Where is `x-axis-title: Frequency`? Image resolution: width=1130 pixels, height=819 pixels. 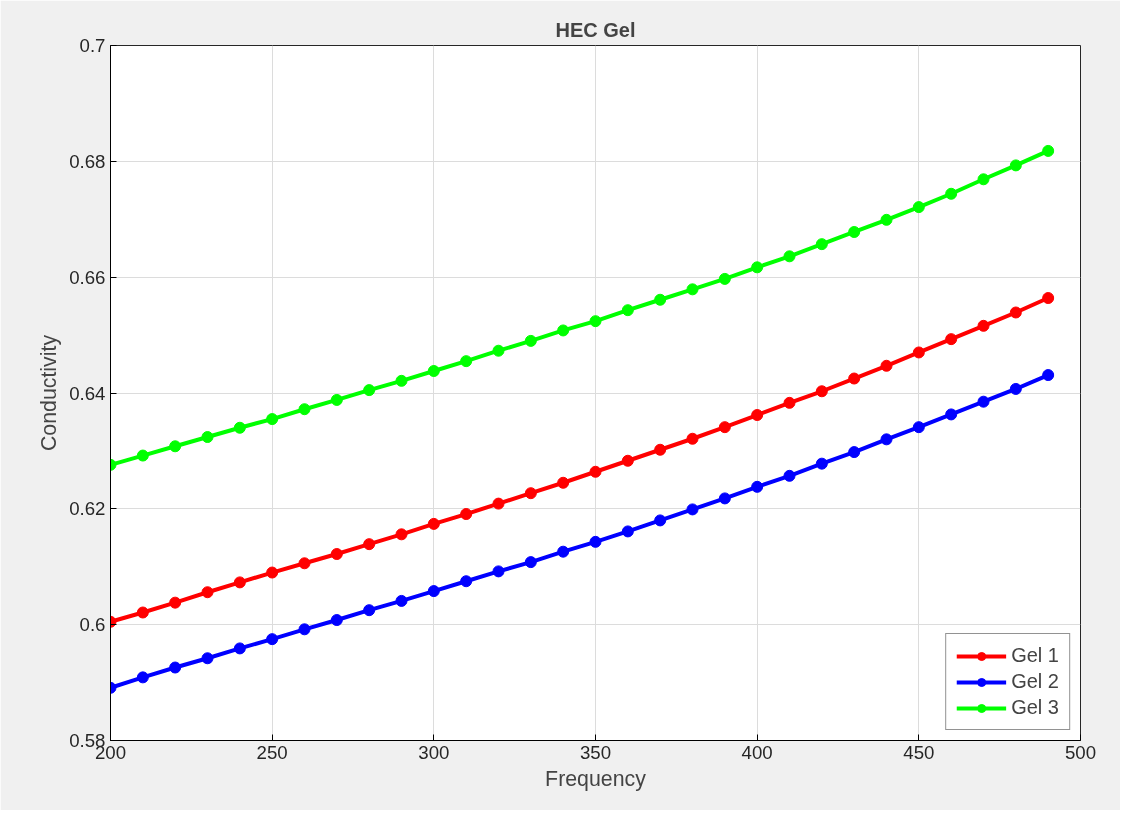 x-axis-title: Frequency is located at coordinates (596, 778).